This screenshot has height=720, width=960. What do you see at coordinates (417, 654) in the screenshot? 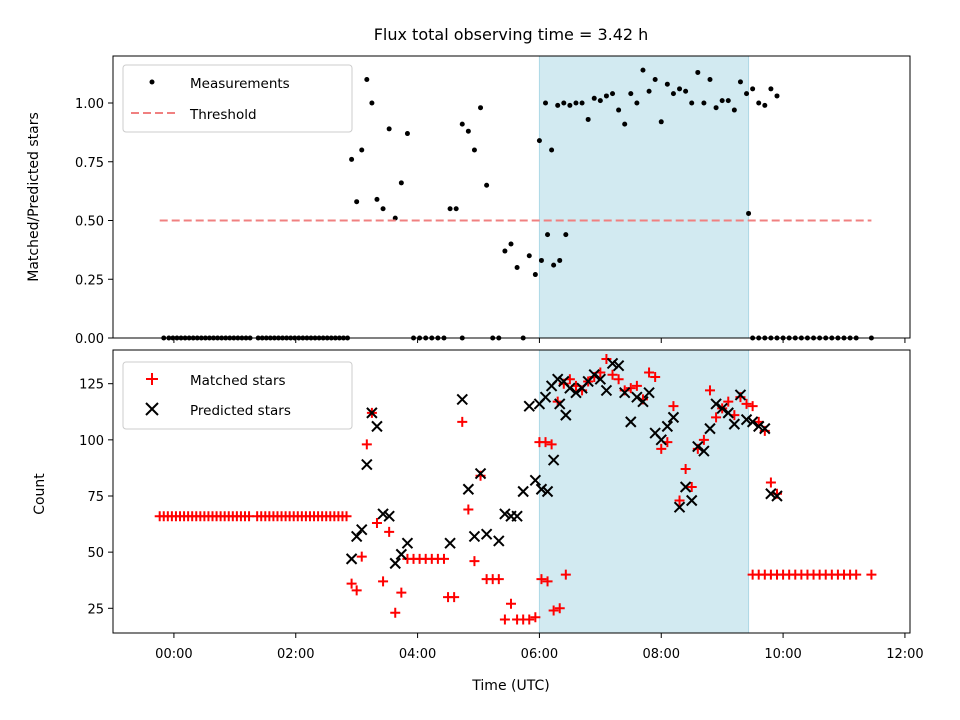
I see `x-tick-label: 04:00` at bounding box center [417, 654].